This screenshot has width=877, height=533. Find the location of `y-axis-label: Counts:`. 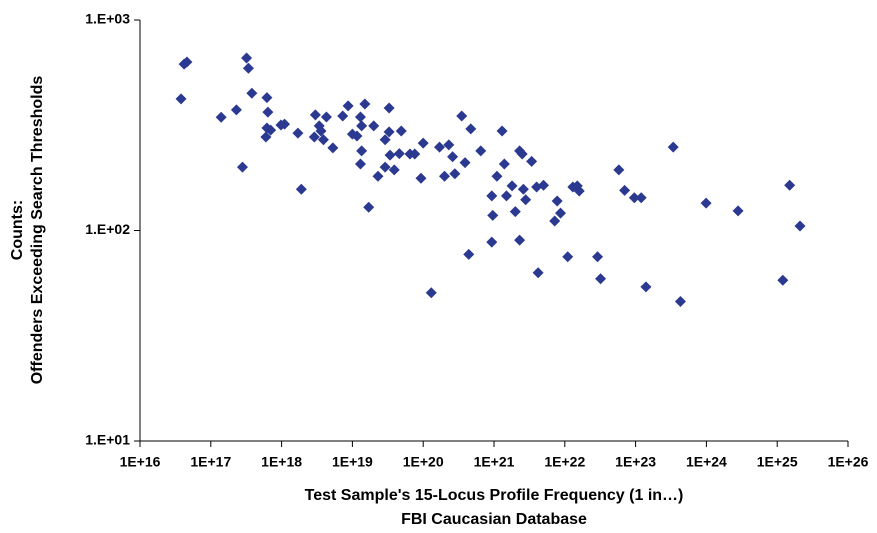

y-axis-label: Counts: is located at coordinates (17, 230).